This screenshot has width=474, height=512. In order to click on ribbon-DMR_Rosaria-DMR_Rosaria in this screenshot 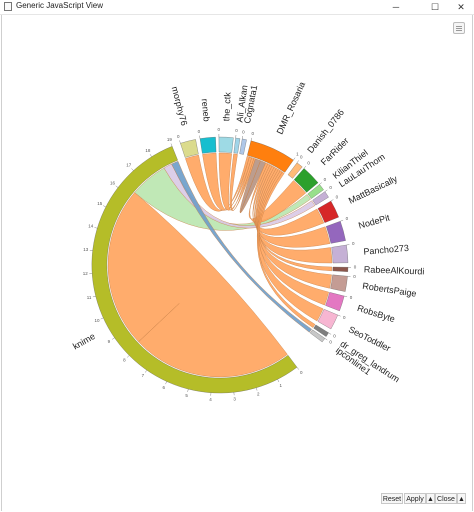, I will do `click(252, 185)`.